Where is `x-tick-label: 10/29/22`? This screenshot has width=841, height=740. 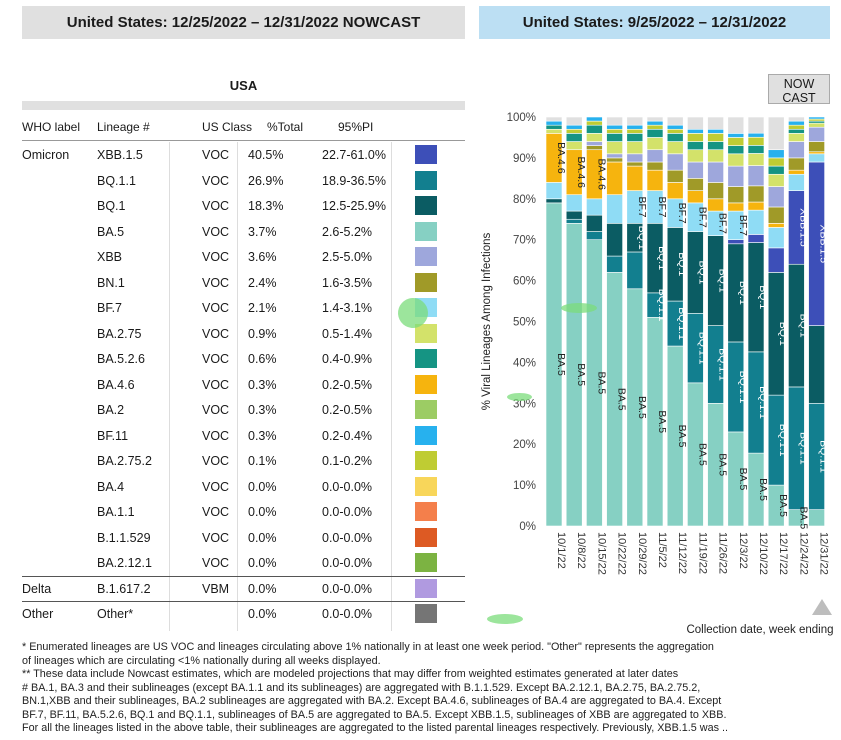 x-tick-label: 10/29/22 is located at coordinates (642, 553).